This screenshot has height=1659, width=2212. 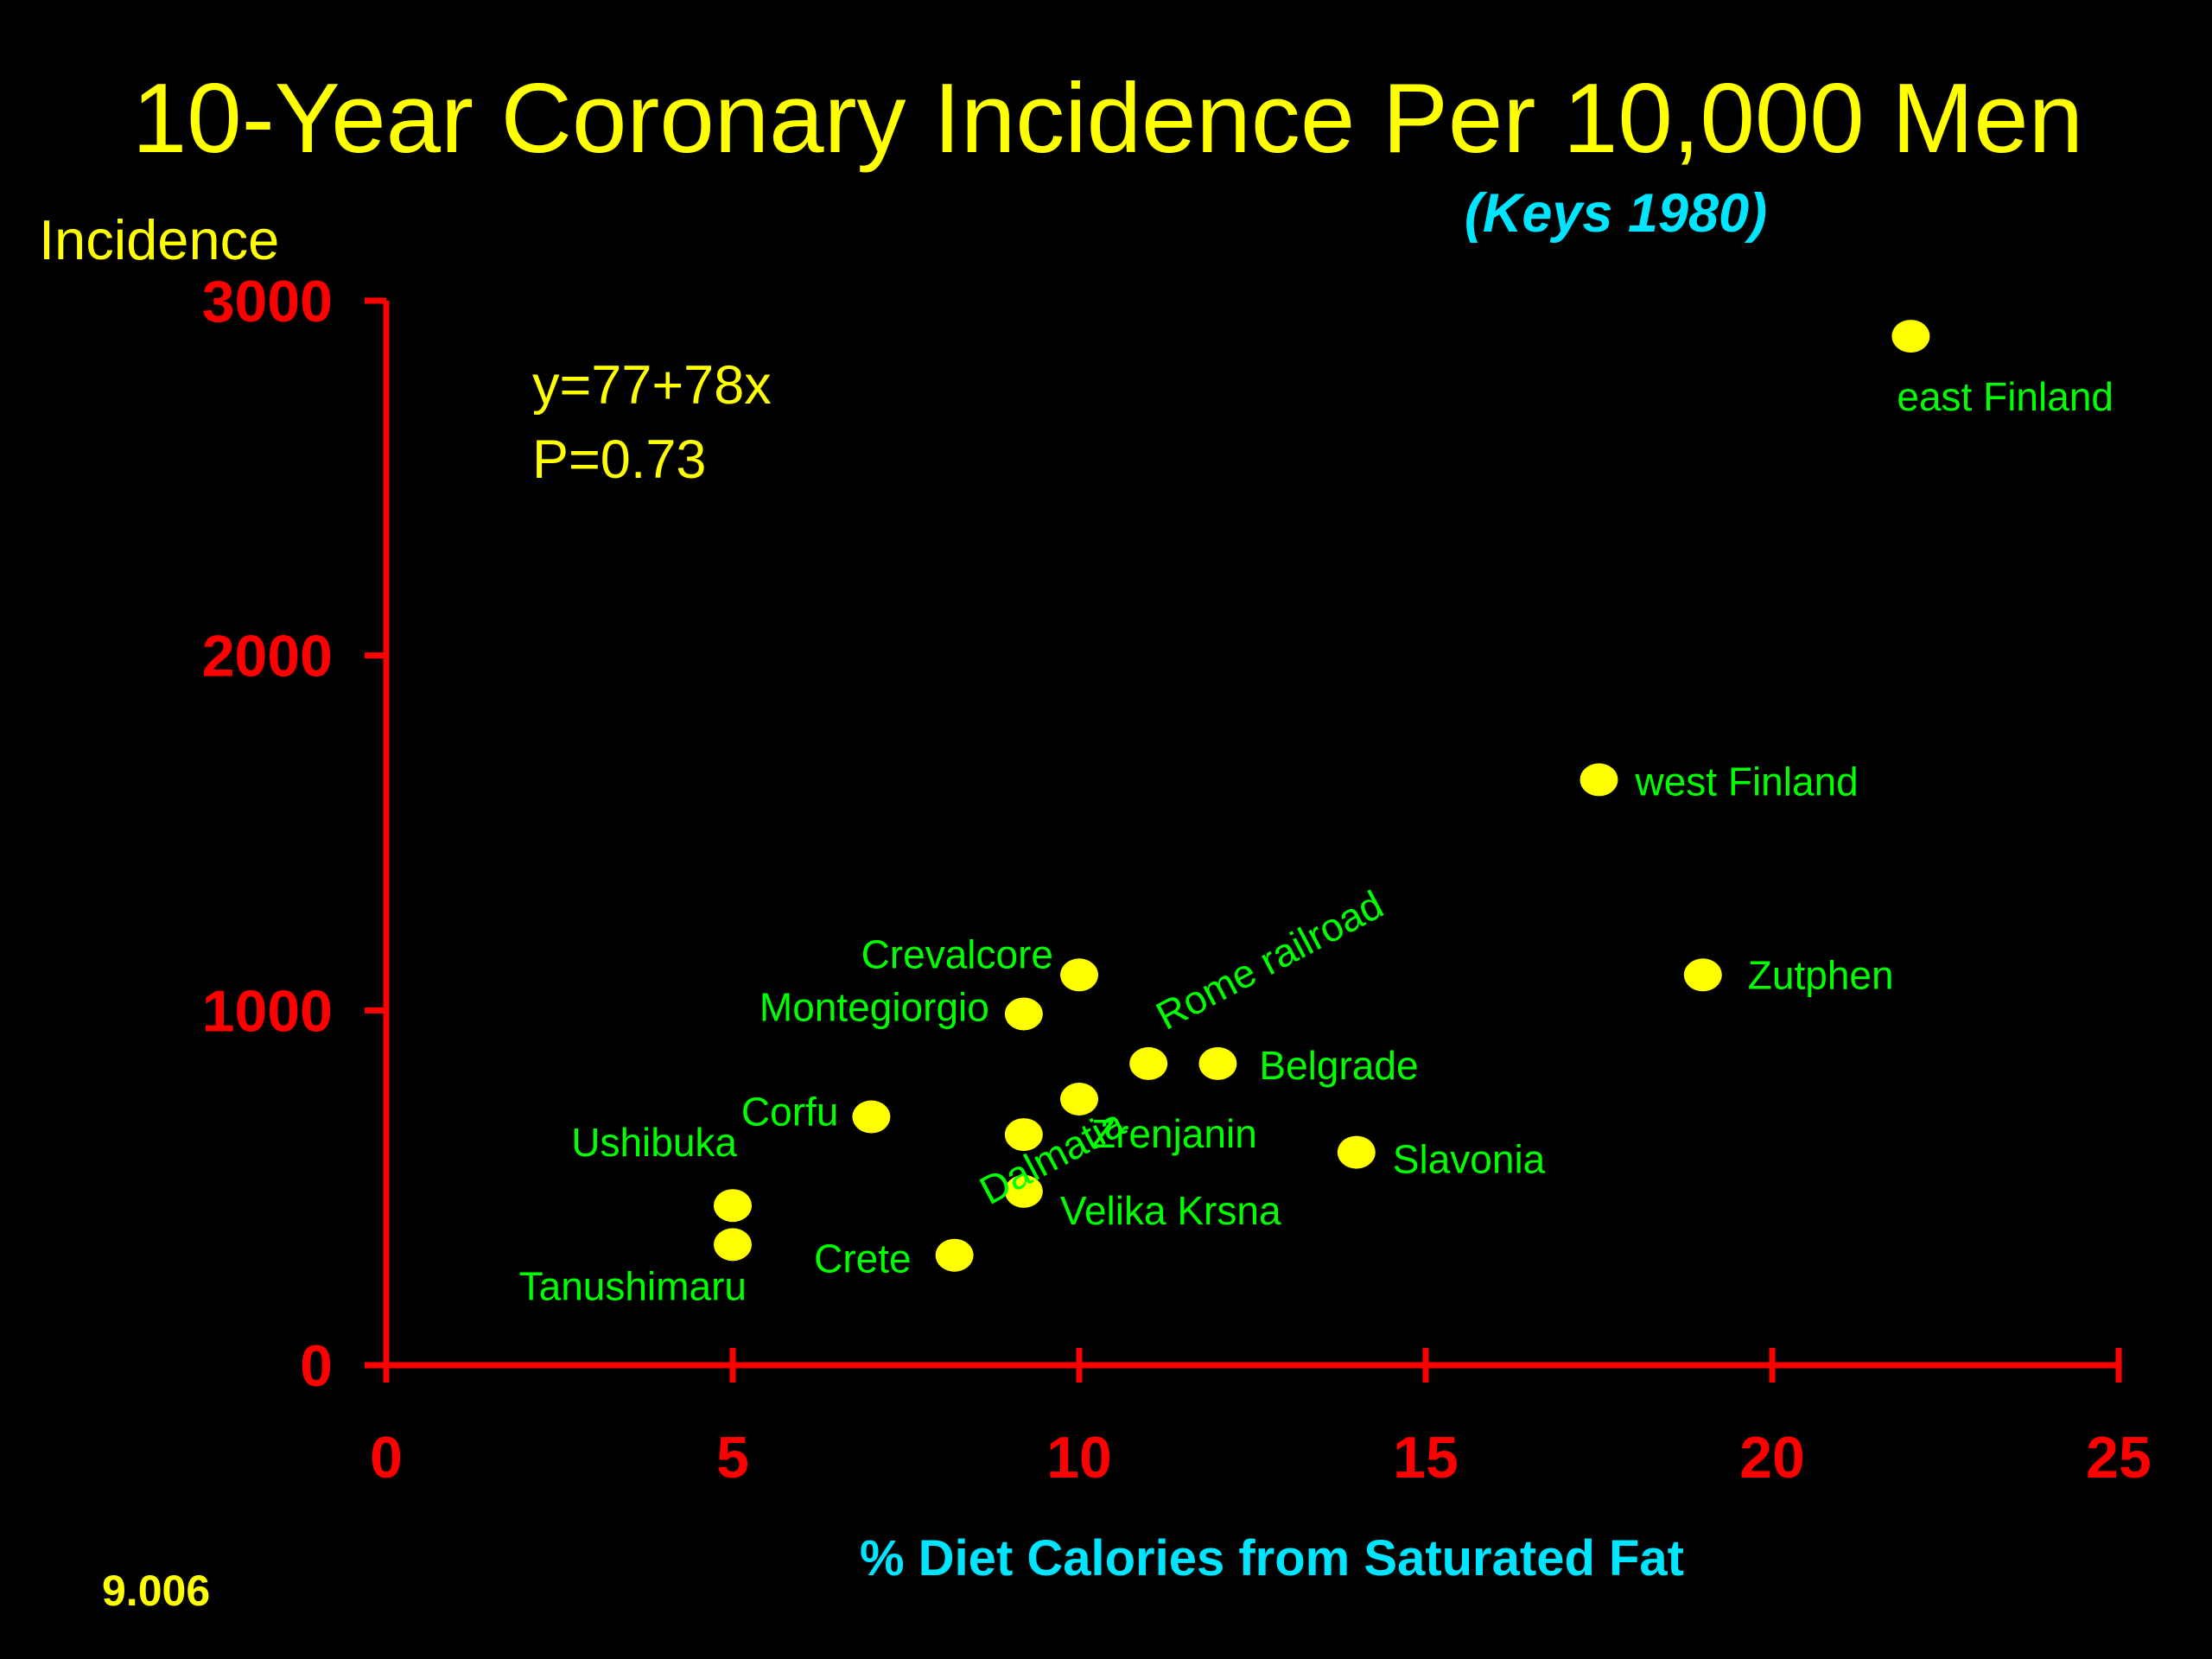 I want to click on regression-equation: y=77+78x, so click(x=652, y=385).